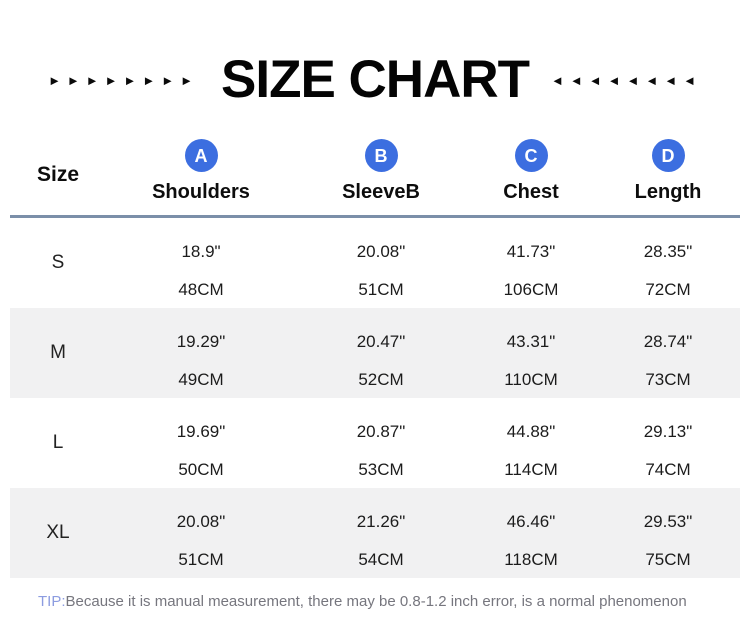 Image resolution: width=750 pixels, height=622 pixels. What do you see at coordinates (201, 289) in the screenshot?
I see `cm-value: 48CM` at bounding box center [201, 289].